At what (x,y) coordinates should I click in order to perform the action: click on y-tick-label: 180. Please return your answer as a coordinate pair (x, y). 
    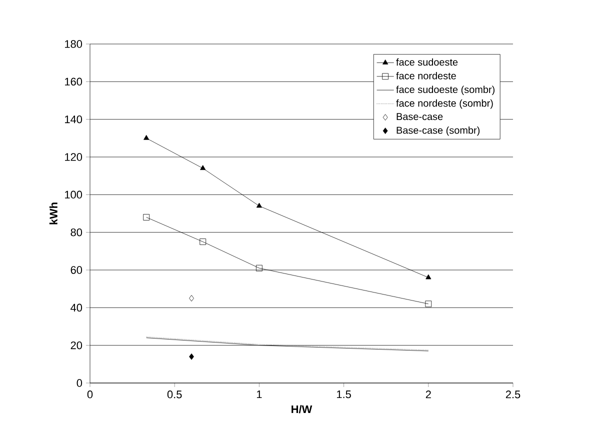
    Looking at the image, I should click on (73, 44).